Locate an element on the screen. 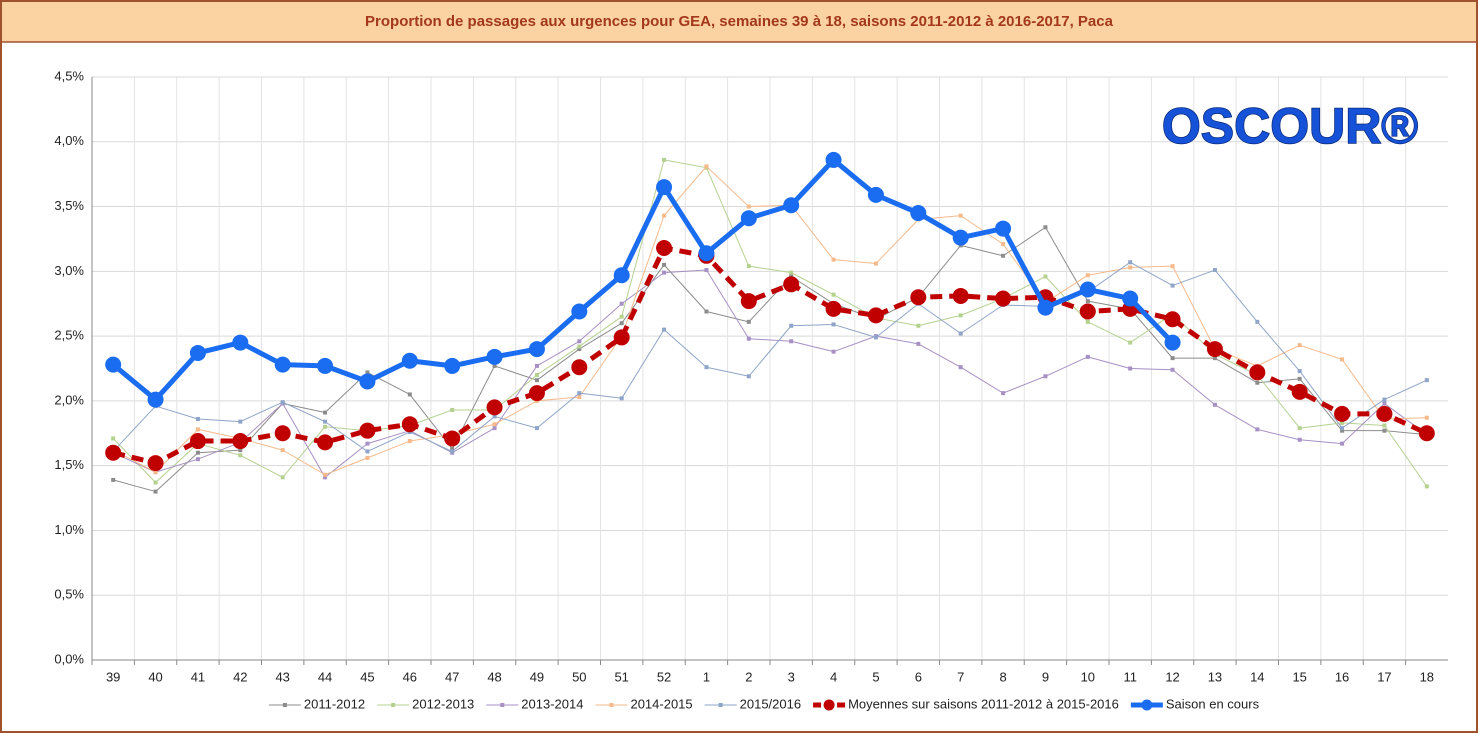 The width and height of the screenshot is (1478, 733). x-tick-label: 8 is located at coordinates (1002, 676).